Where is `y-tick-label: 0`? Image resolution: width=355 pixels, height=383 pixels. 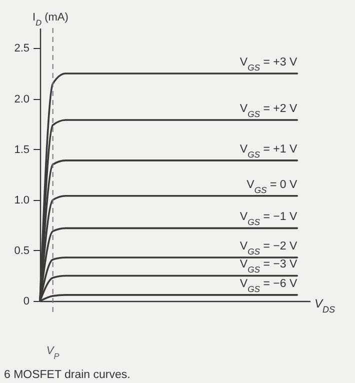 y-tick-label: 0 is located at coordinates (26, 302).